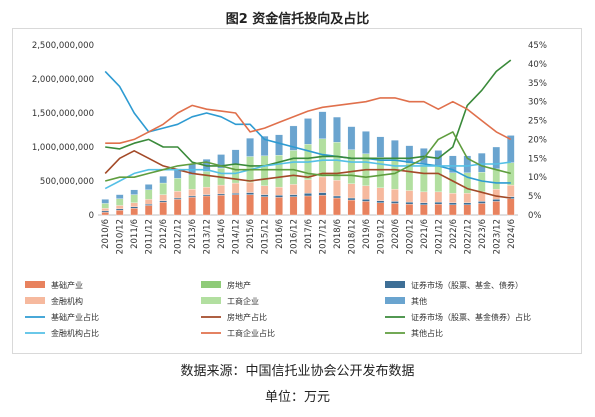  I want to click on y-left-tick-label: 2,000,000,000, so click(63, 80).